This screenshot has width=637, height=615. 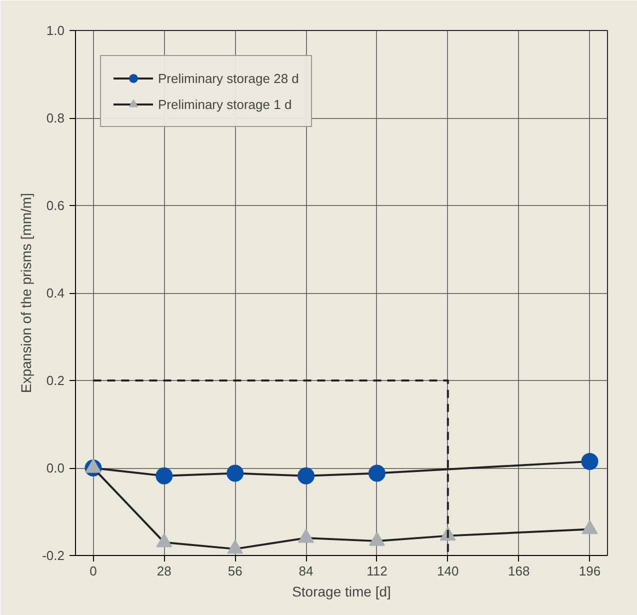 What do you see at coordinates (589, 571) in the screenshot?
I see `x-tick-label: 196` at bounding box center [589, 571].